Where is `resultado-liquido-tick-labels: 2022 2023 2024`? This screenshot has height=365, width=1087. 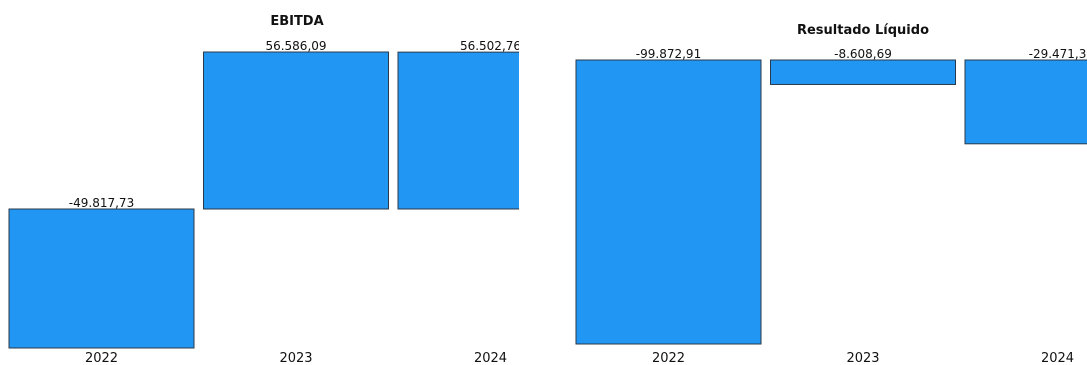
resultado-liquido-tick-labels: 2022 2023 2024 is located at coordinates (863, 358).